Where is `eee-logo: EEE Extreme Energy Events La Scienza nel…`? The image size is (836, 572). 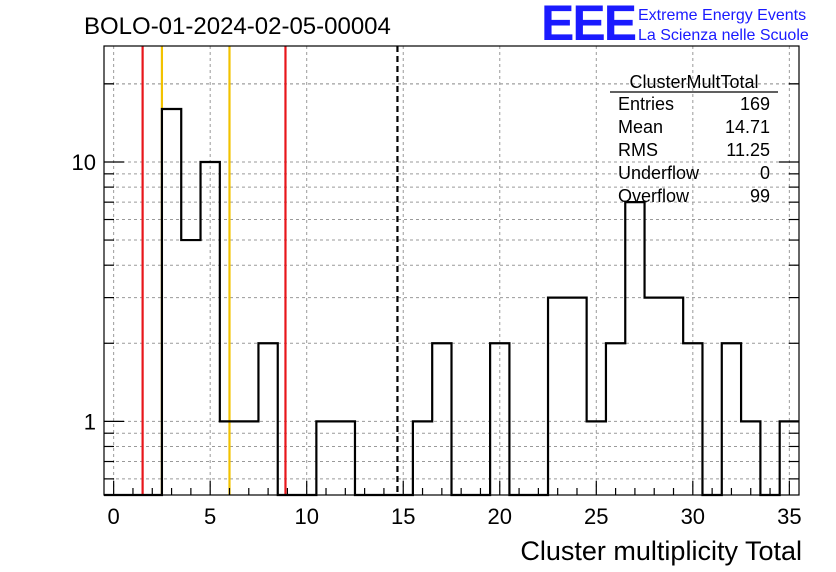 eee-logo: EEE Extreme Energy Events La Scienza nel… is located at coordinates (675, 25).